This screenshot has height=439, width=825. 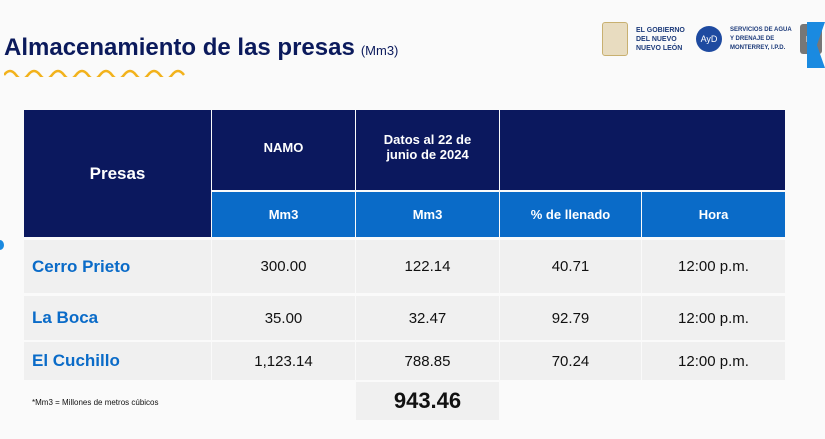 I want to click on datos-value: 122.14, so click(x=427, y=266).